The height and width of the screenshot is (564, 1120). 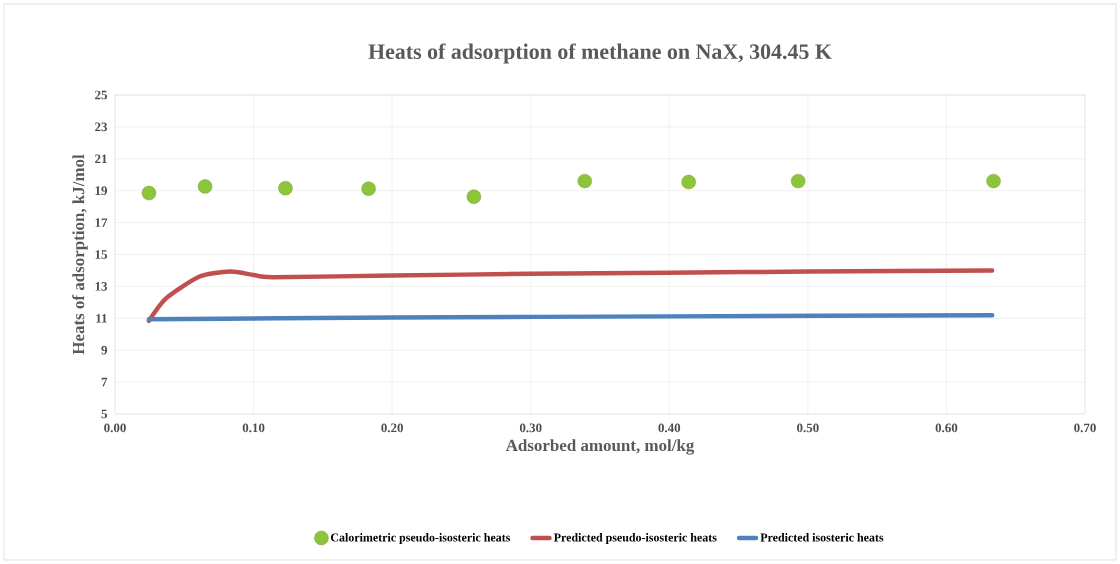 I want to click on x-tick-label: 0.30, so click(x=530, y=428).